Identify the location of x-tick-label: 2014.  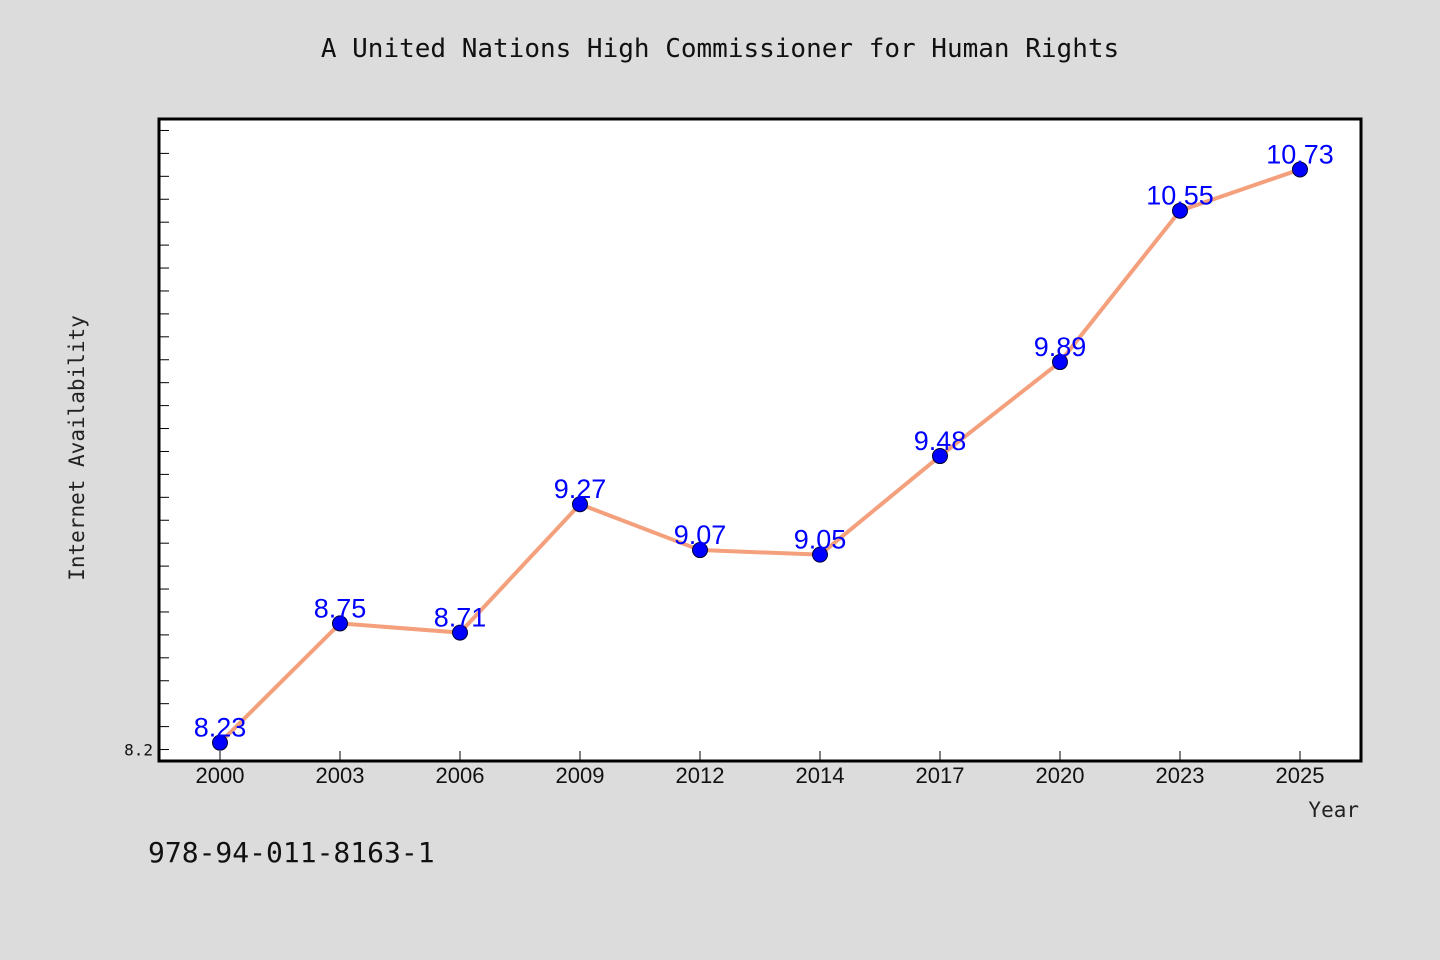
(820, 775).